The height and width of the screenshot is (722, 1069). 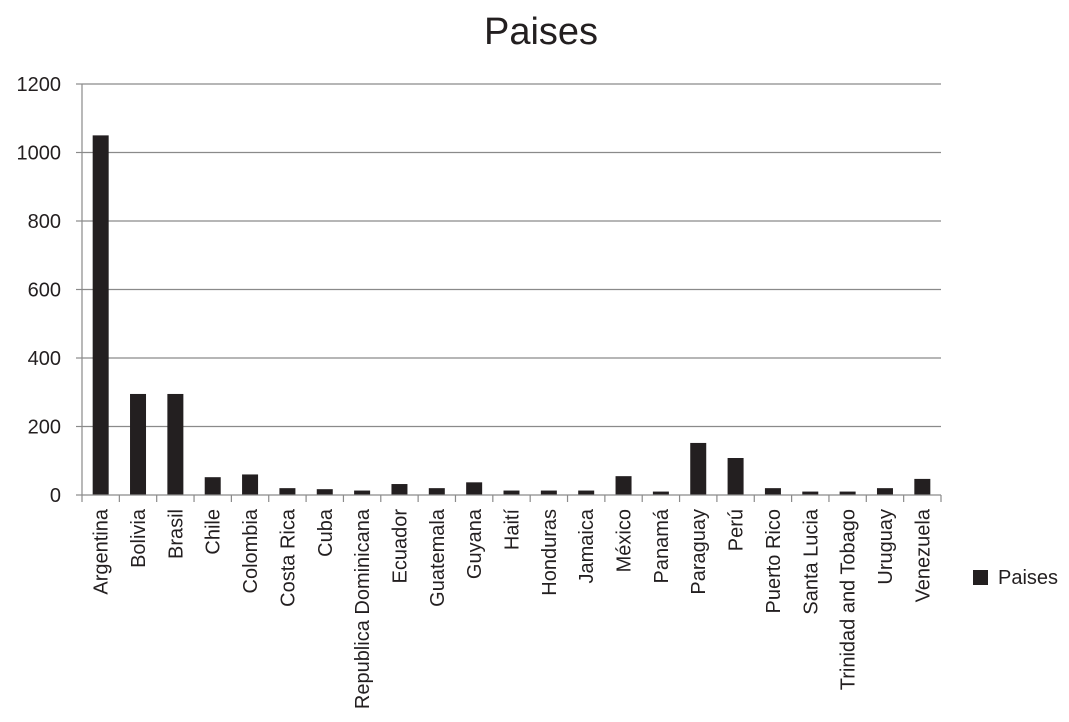 What do you see at coordinates (475, 543) in the screenshot?
I see `x-tick-label: Guyana` at bounding box center [475, 543].